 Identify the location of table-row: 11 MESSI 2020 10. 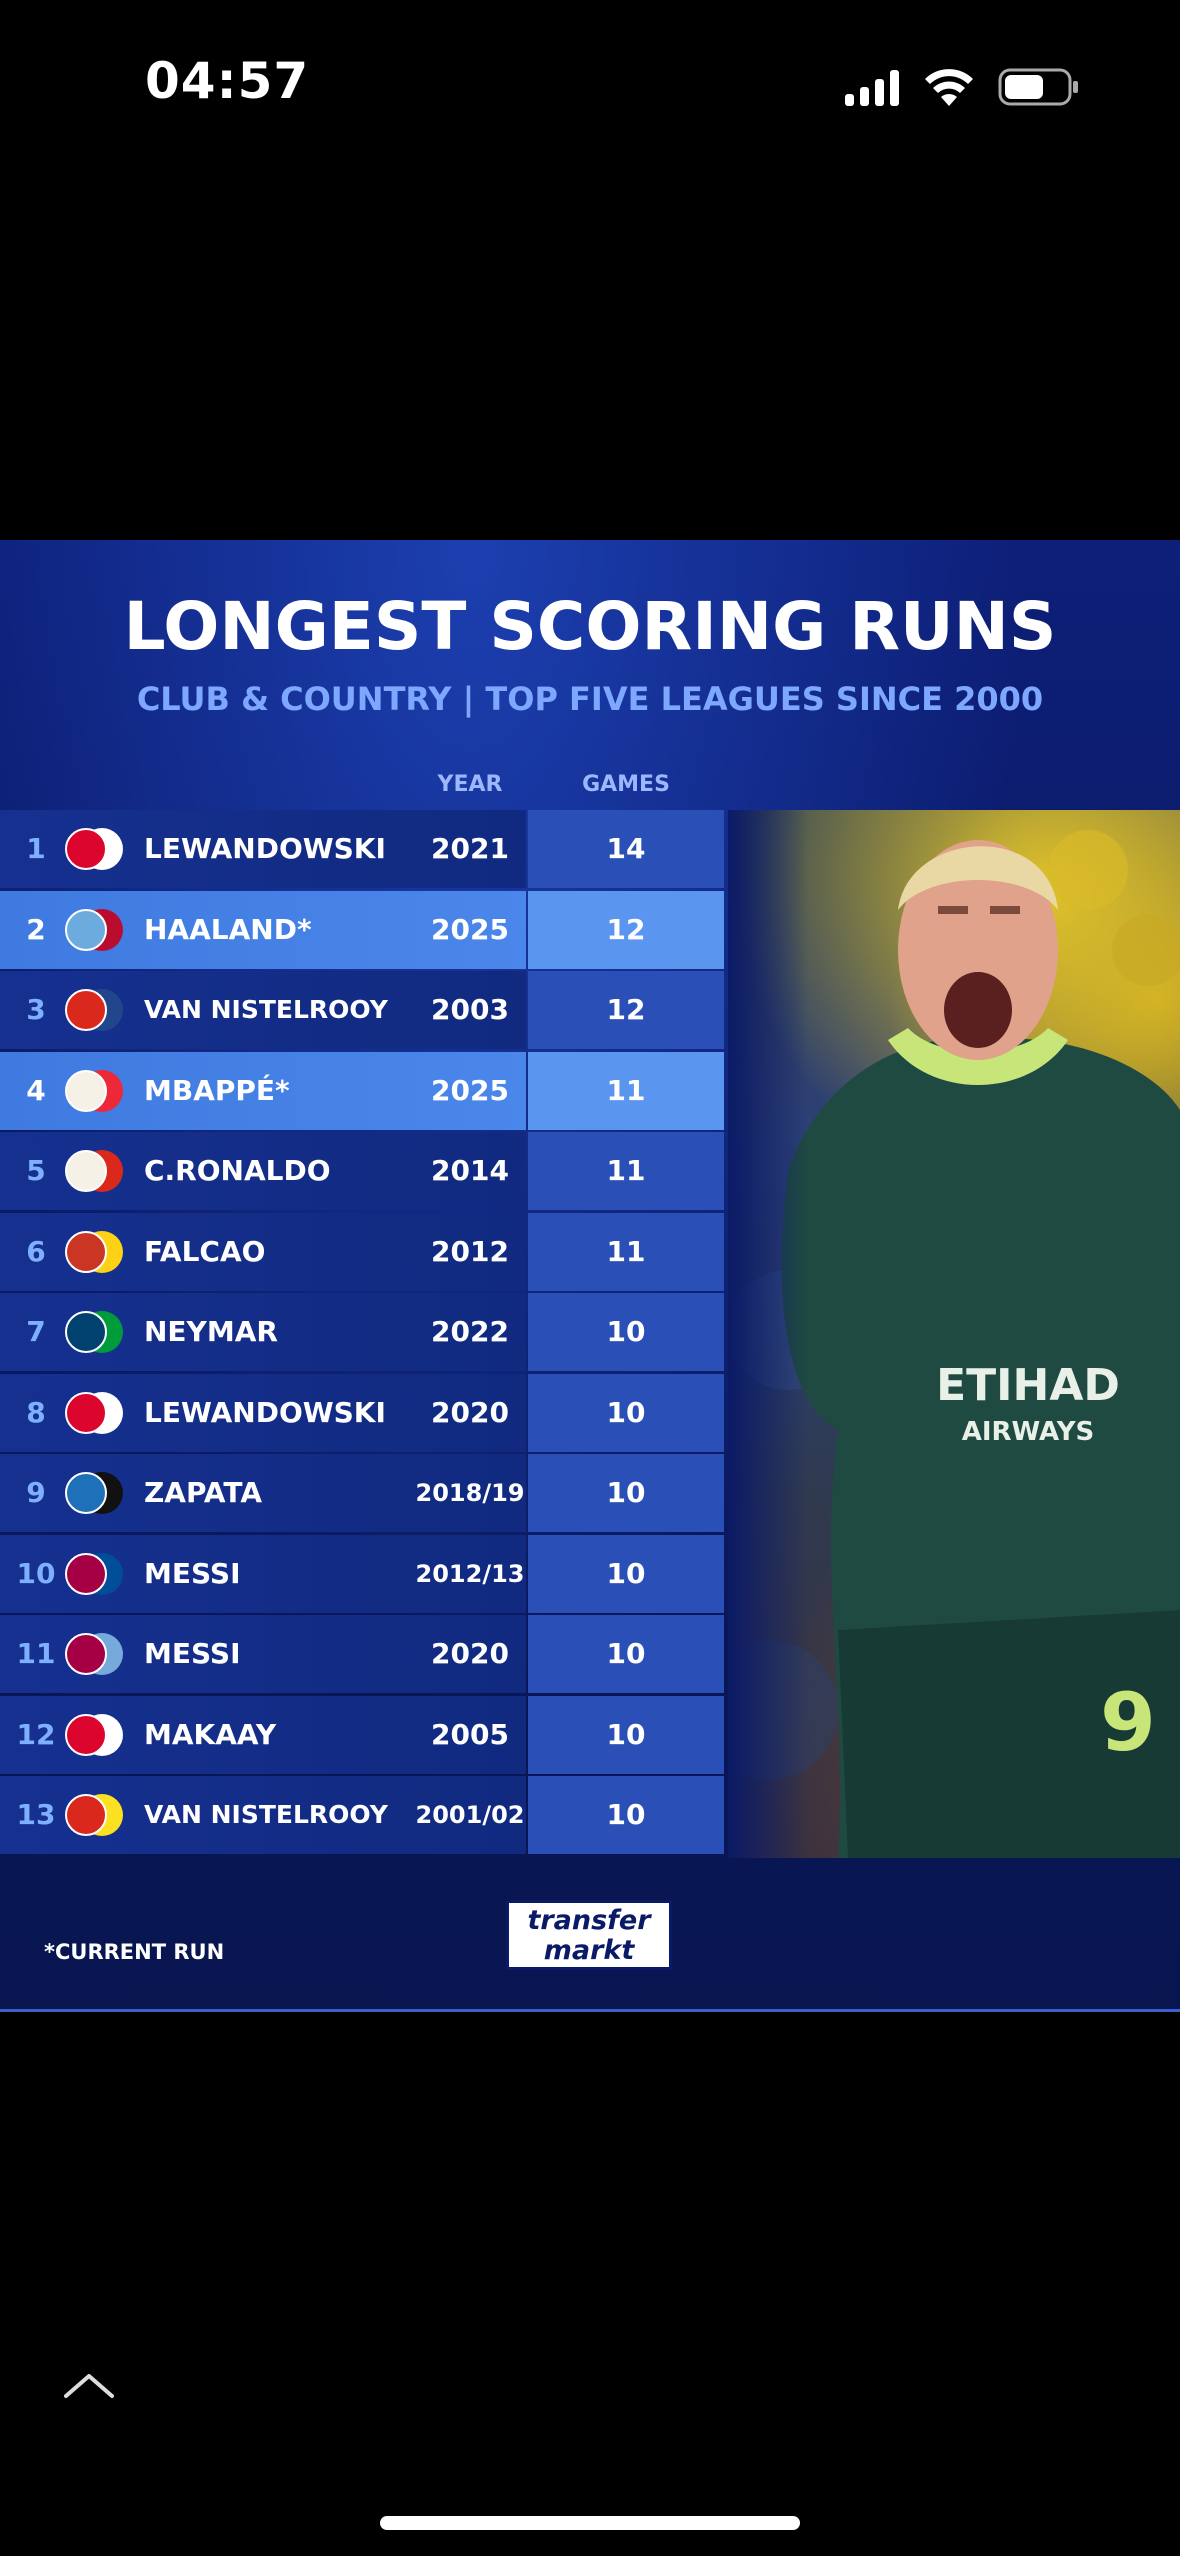
(362, 1654).